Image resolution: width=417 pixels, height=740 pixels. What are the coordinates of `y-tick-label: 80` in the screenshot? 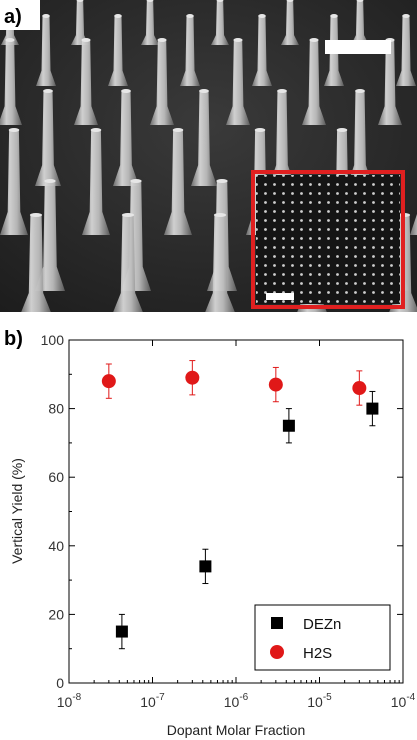 It's located at (56, 409).